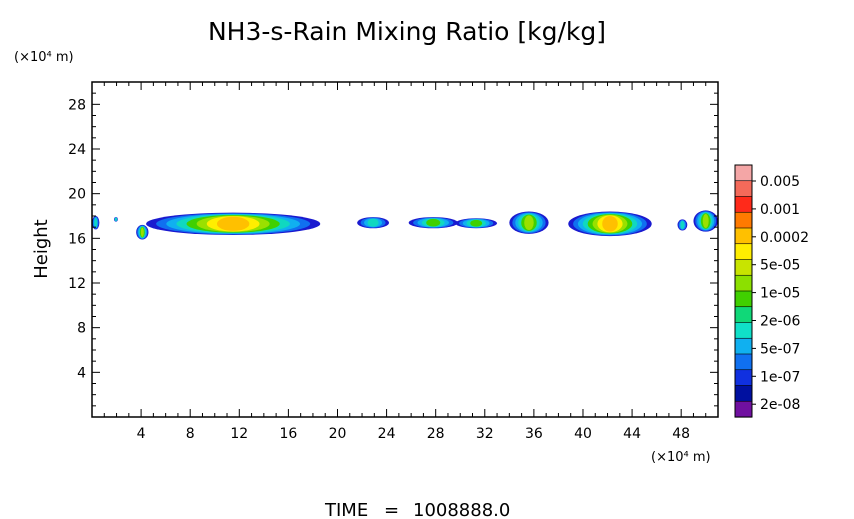 The height and width of the screenshot is (519, 854). What do you see at coordinates (44, 57) in the screenshot?
I see `y-unit-label: (×10⁴ m)` at bounding box center [44, 57].